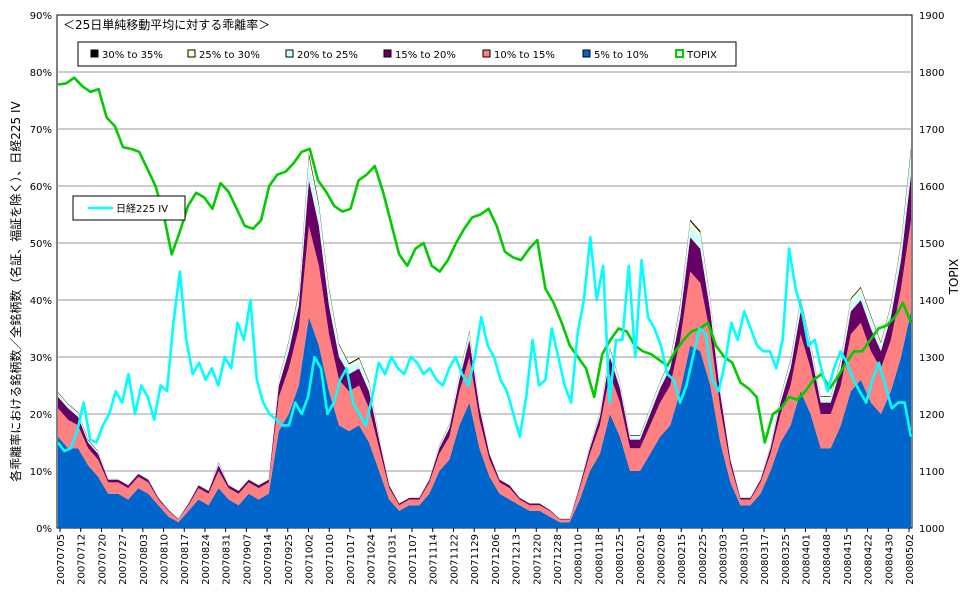  What do you see at coordinates (61, 559) in the screenshot?
I see `x-tick-label: 20070705` at bounding box center [61, 559].